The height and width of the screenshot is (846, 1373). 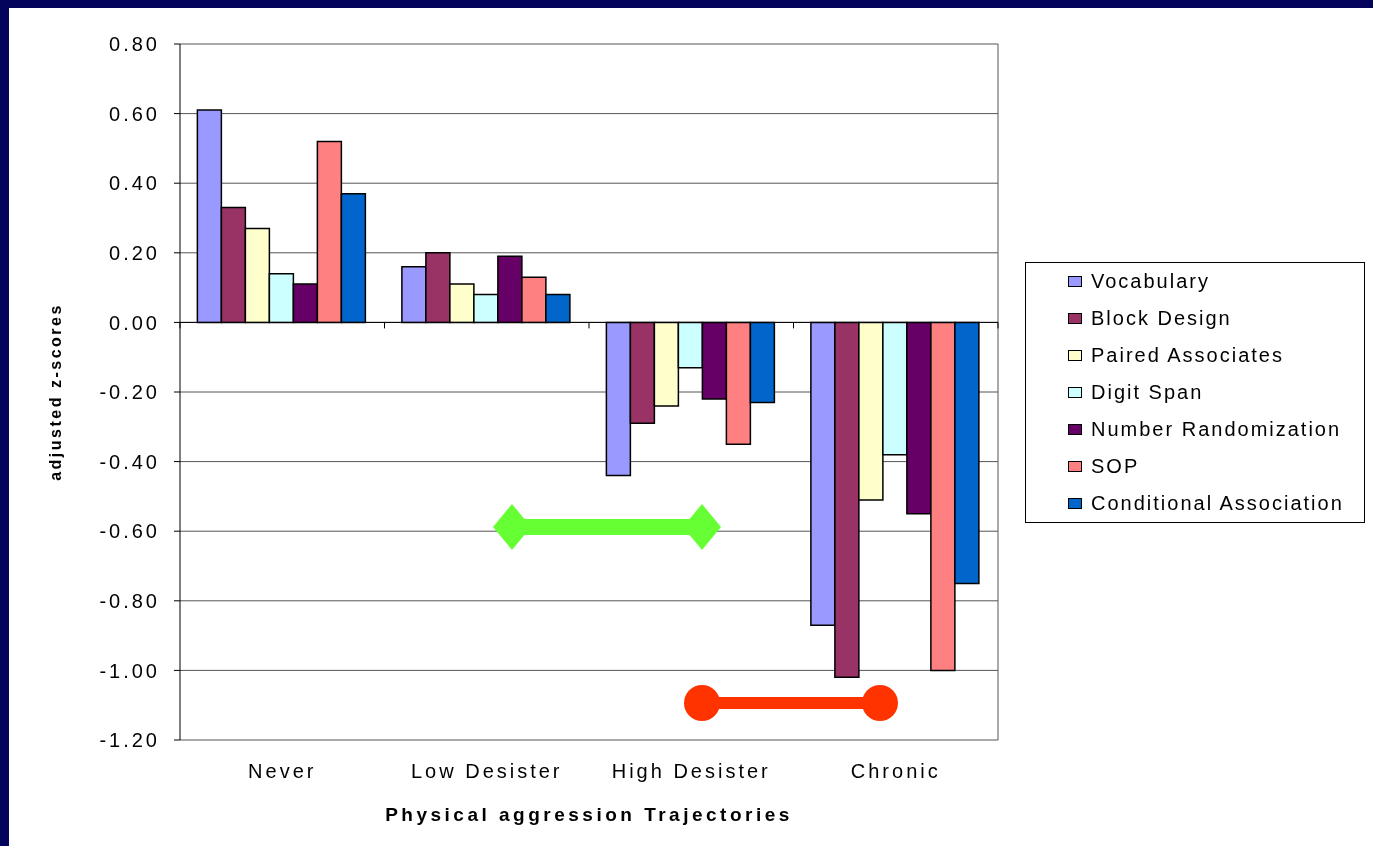 I want to click on legend-label: Number Randomization, so click(x=1216, y=429).